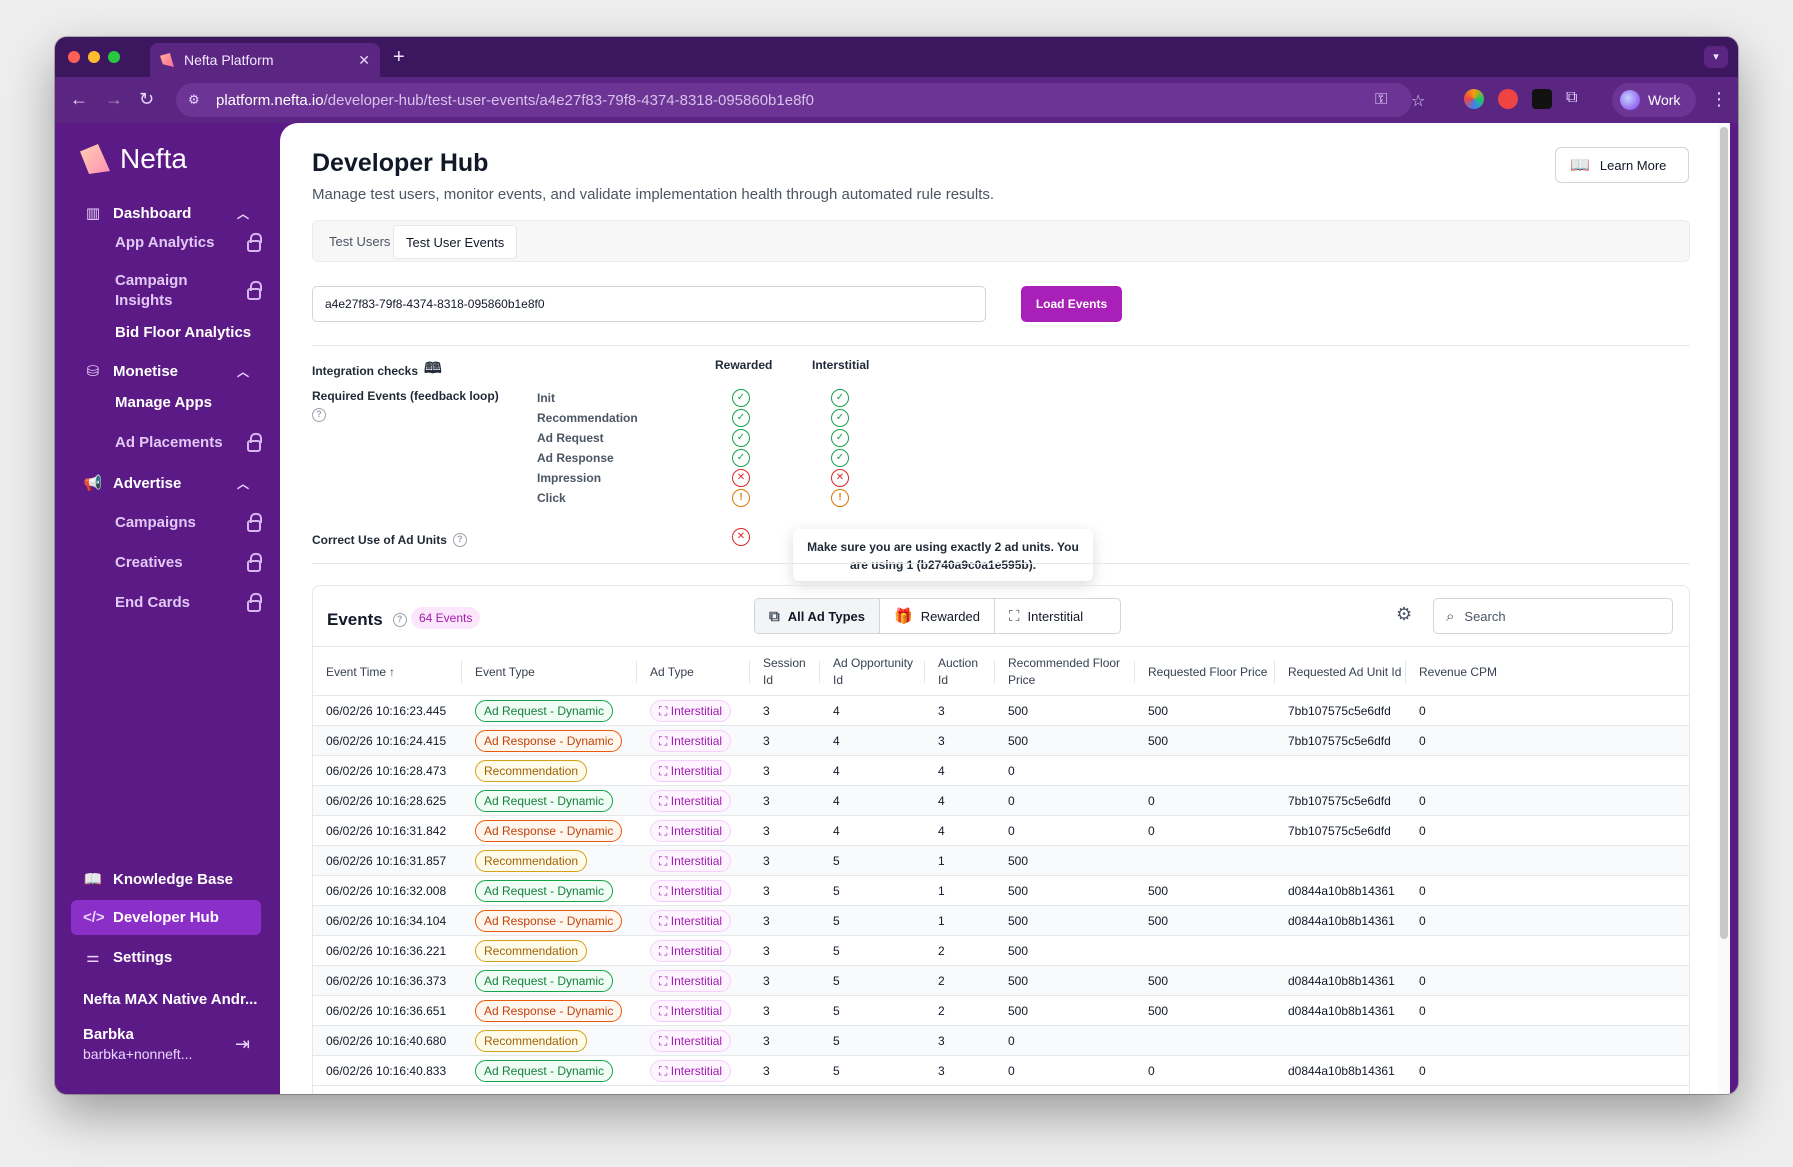 This screenshot has height=1167, width=1793. I want to click on sidebar-item-campaign-insights: Campaign Insights, so click(188, 291).